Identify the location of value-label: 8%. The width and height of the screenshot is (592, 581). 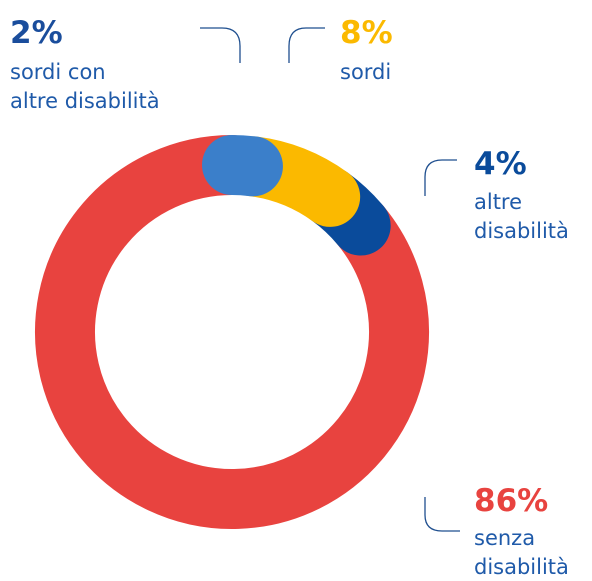
(366, 33).